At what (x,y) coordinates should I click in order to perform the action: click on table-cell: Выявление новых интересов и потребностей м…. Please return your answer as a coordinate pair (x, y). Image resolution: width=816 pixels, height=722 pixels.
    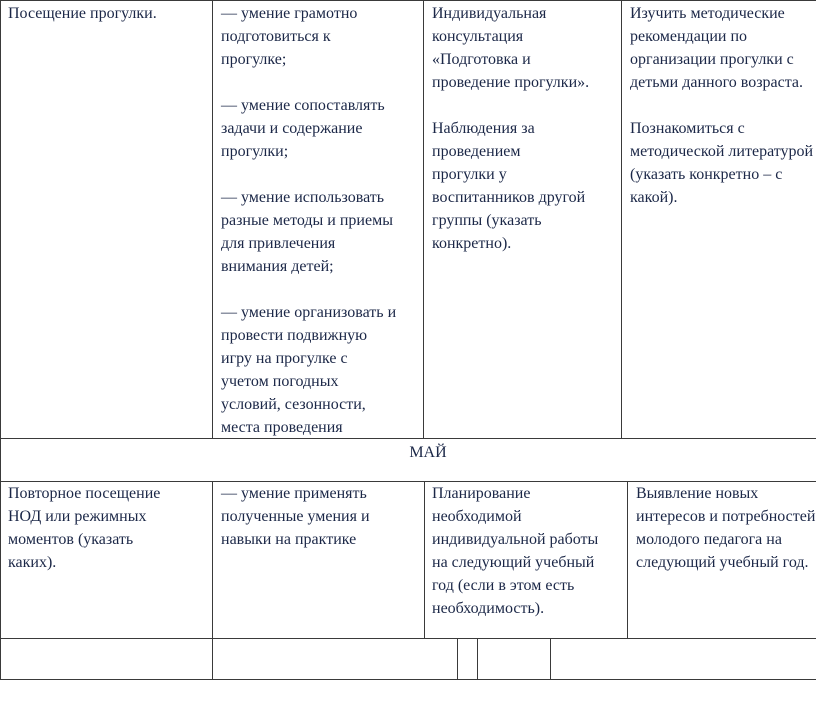
    Looking at the image, I should click on (725, 528).